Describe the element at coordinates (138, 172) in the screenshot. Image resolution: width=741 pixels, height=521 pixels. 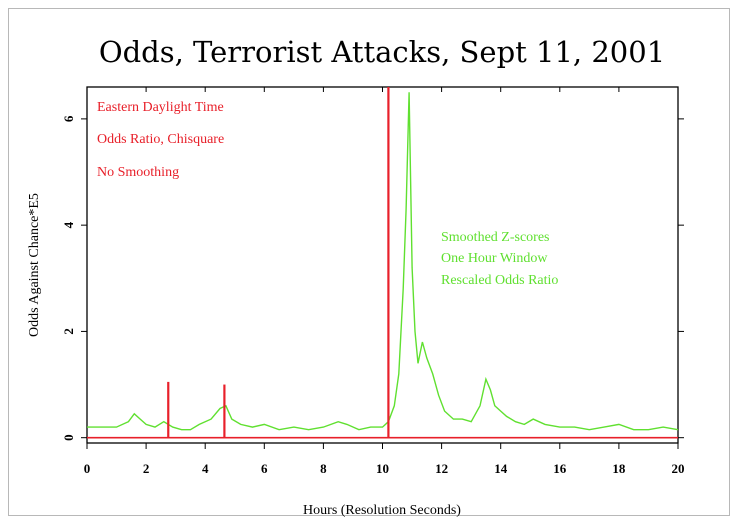
I see `annotation-red-3: No Smoothing` at that location.